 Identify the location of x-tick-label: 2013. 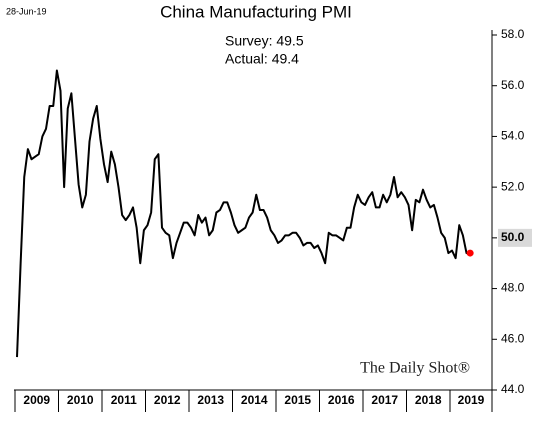
(210, 400).